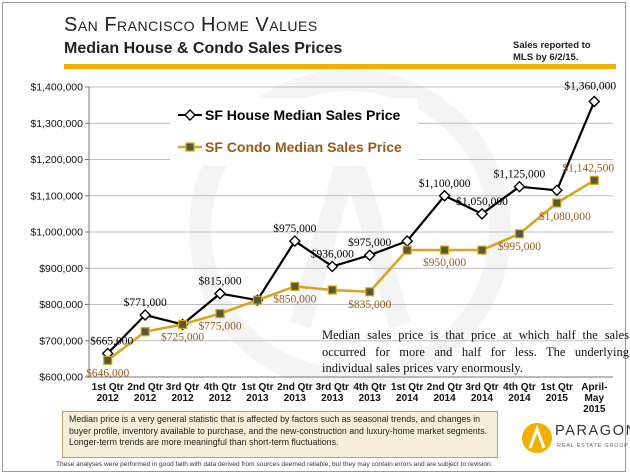 Image resolution: width=630 pixels, height=476 pixels. I want to click on y-tick-label: $1,300,000, so click(56, 124).